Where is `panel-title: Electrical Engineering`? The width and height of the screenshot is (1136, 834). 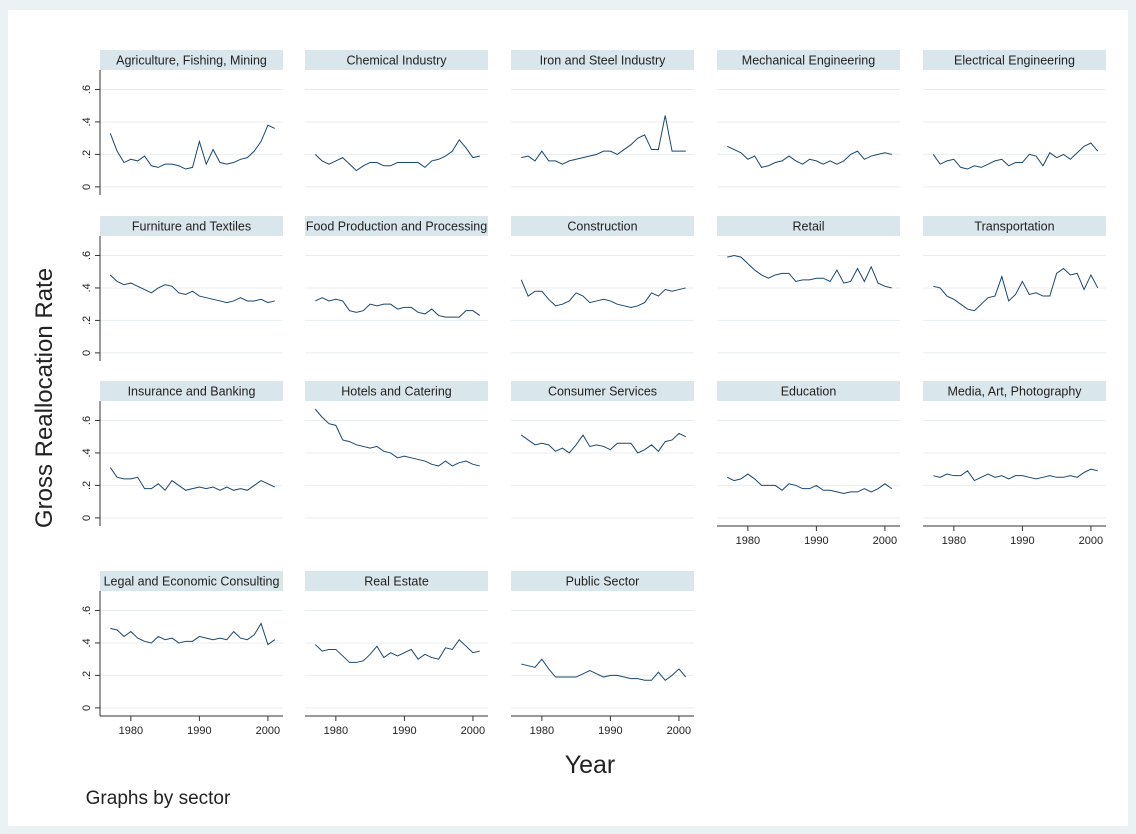 panel-title: Electrical Engineering is located at coordinates (1014, 61).